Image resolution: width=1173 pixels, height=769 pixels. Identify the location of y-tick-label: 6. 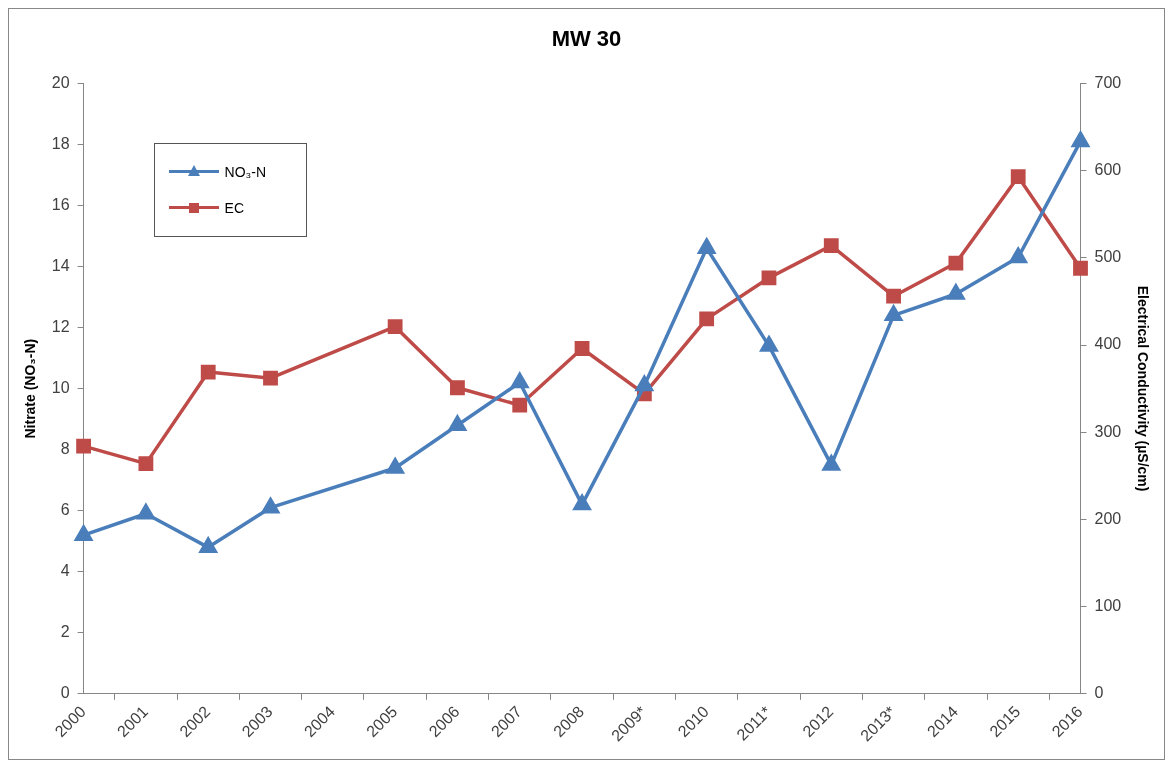
(65, 510).